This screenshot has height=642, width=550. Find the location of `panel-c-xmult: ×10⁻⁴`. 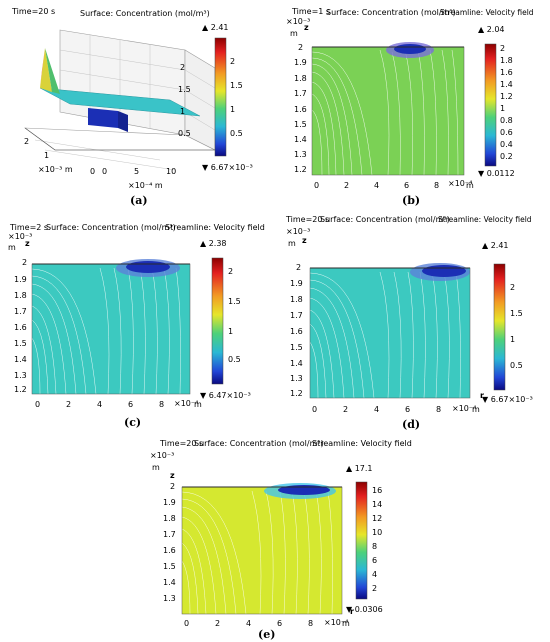

panel-c-xmult: ×10⁻⁴ is located at coordinates (186, 403).